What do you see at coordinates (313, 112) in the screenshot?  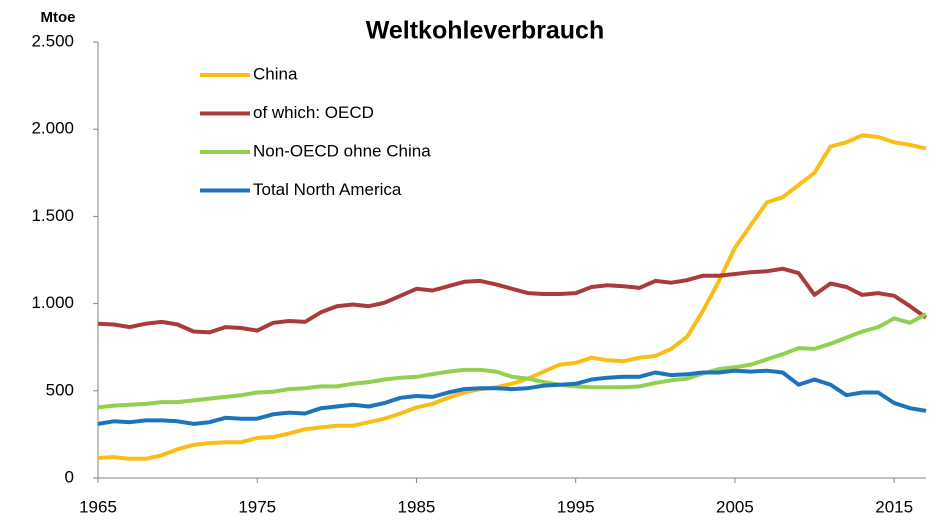 I see `legend-label: of which: OECD` at bounding box center [313, 112].